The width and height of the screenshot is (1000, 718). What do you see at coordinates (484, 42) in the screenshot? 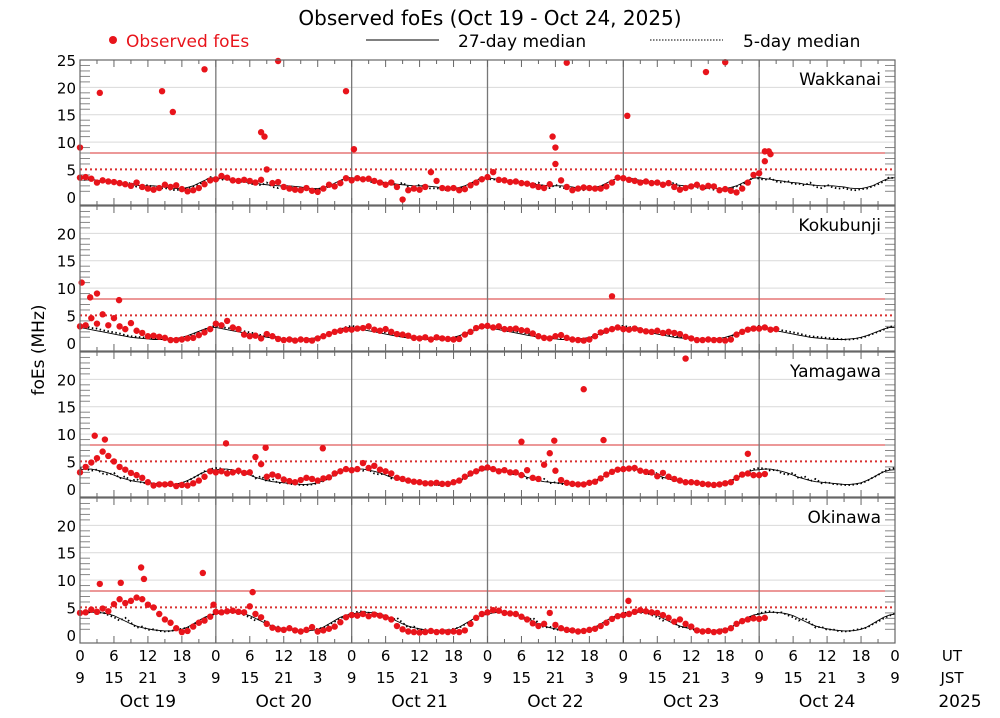
I see `legend: Observed foEs 27-day median 5-day median` at bounding box center [484, 42].